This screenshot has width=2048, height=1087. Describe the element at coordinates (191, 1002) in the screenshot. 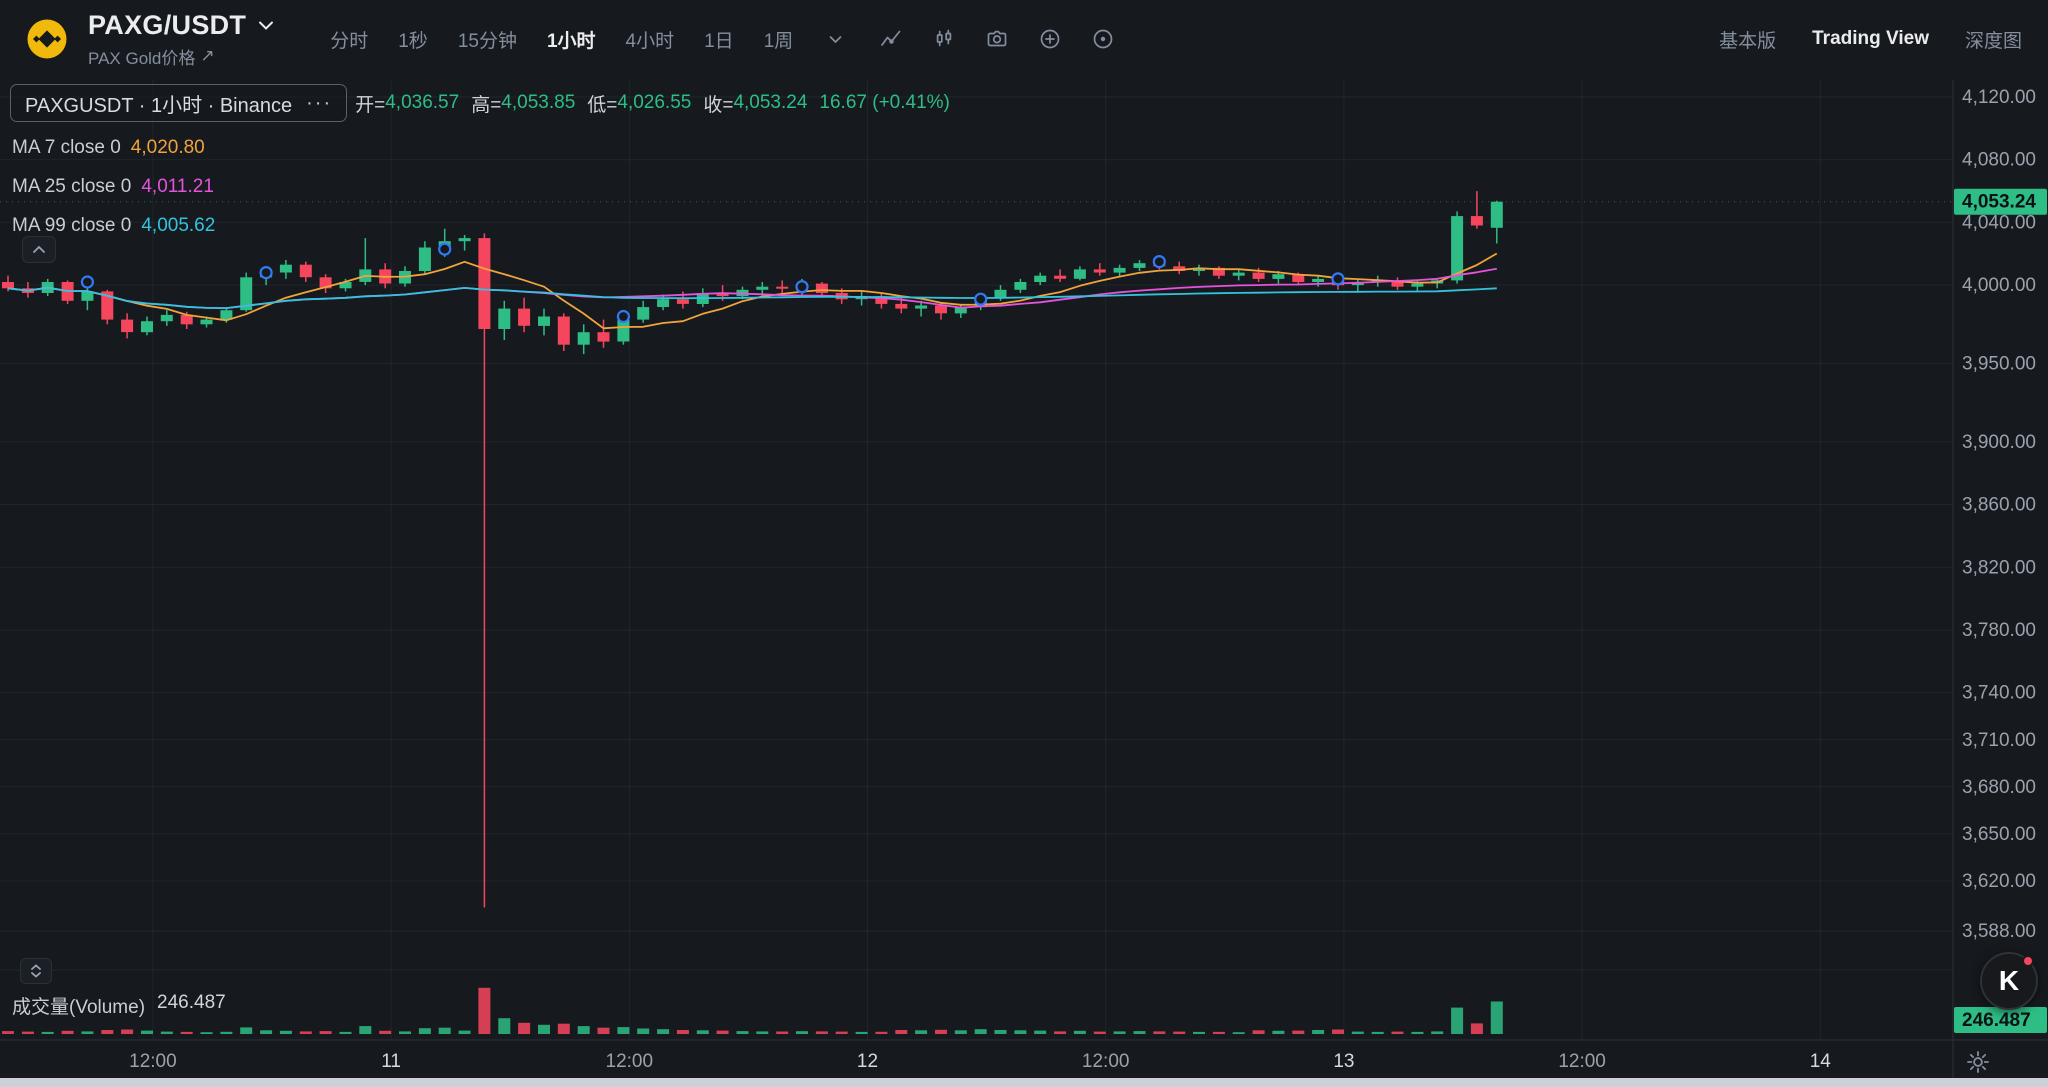

I see `volume-value: 246.487` at that location.